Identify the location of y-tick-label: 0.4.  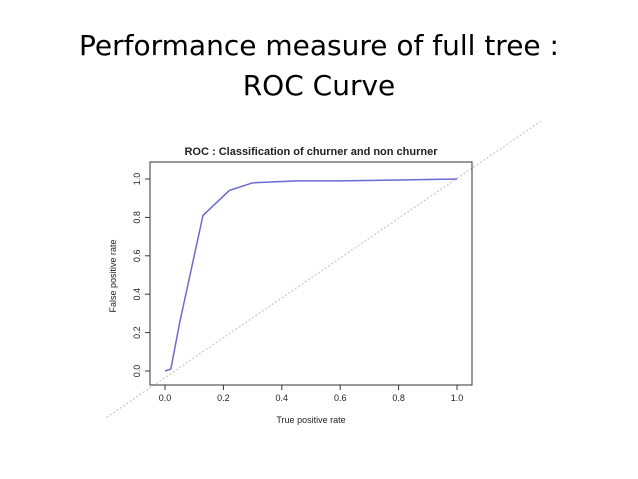
(137, 294).